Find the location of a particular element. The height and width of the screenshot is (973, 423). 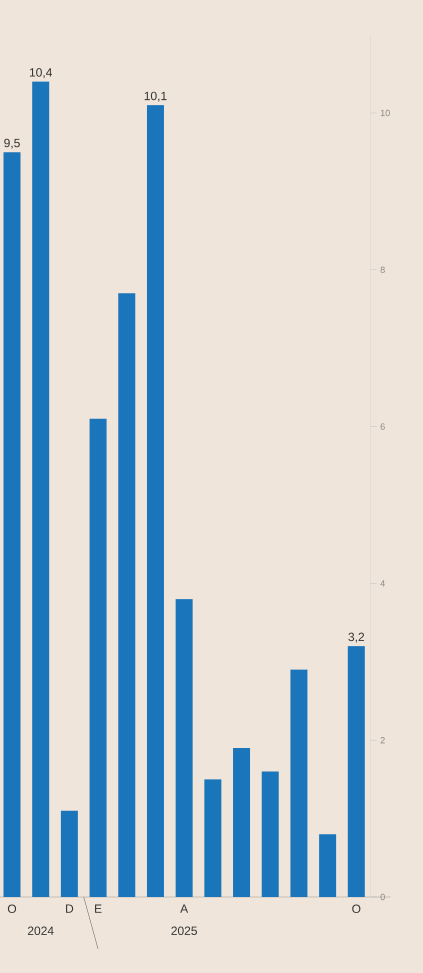

x-tick-label: D is located at coordinates (70, 908).